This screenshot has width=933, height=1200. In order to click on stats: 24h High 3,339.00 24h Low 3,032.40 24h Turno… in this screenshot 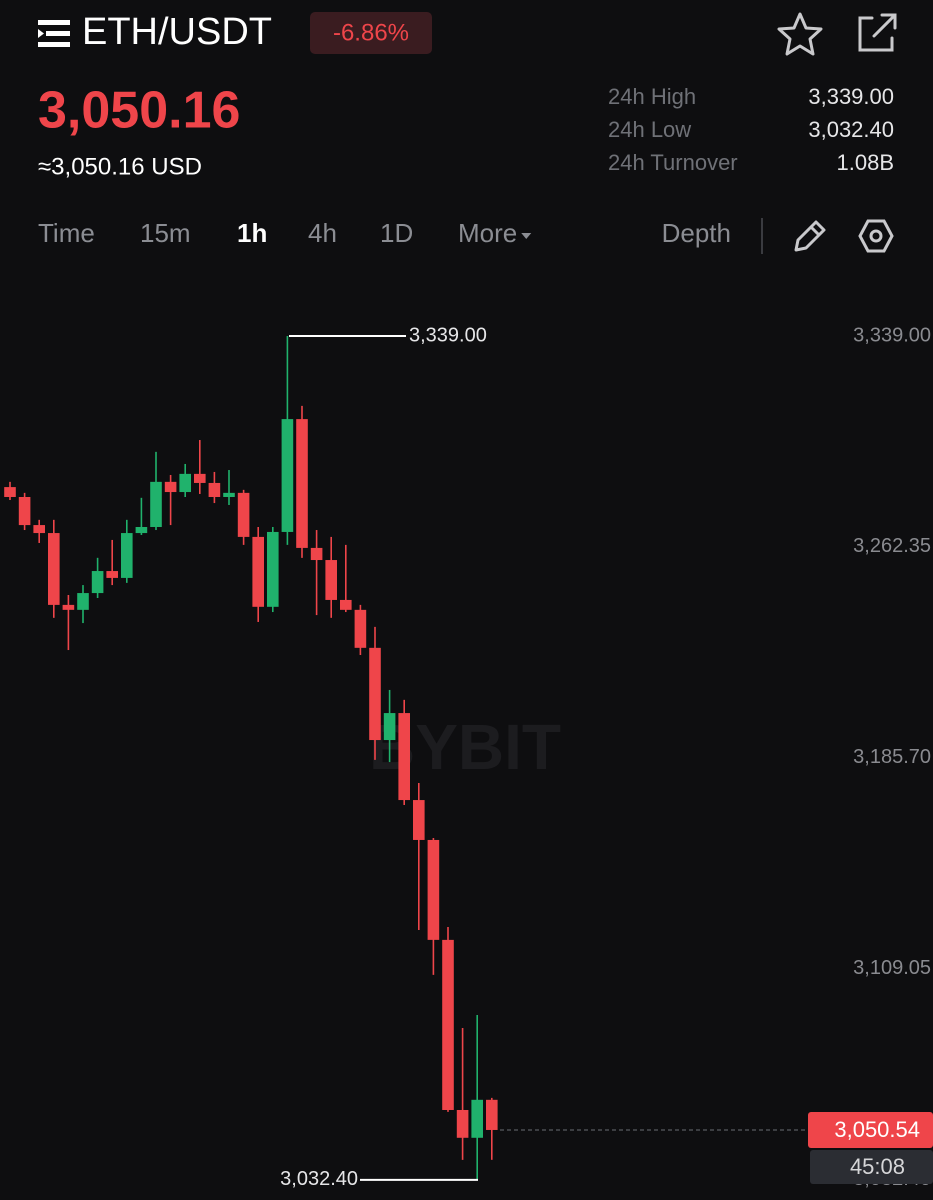, I will do `click(751, 129)`.